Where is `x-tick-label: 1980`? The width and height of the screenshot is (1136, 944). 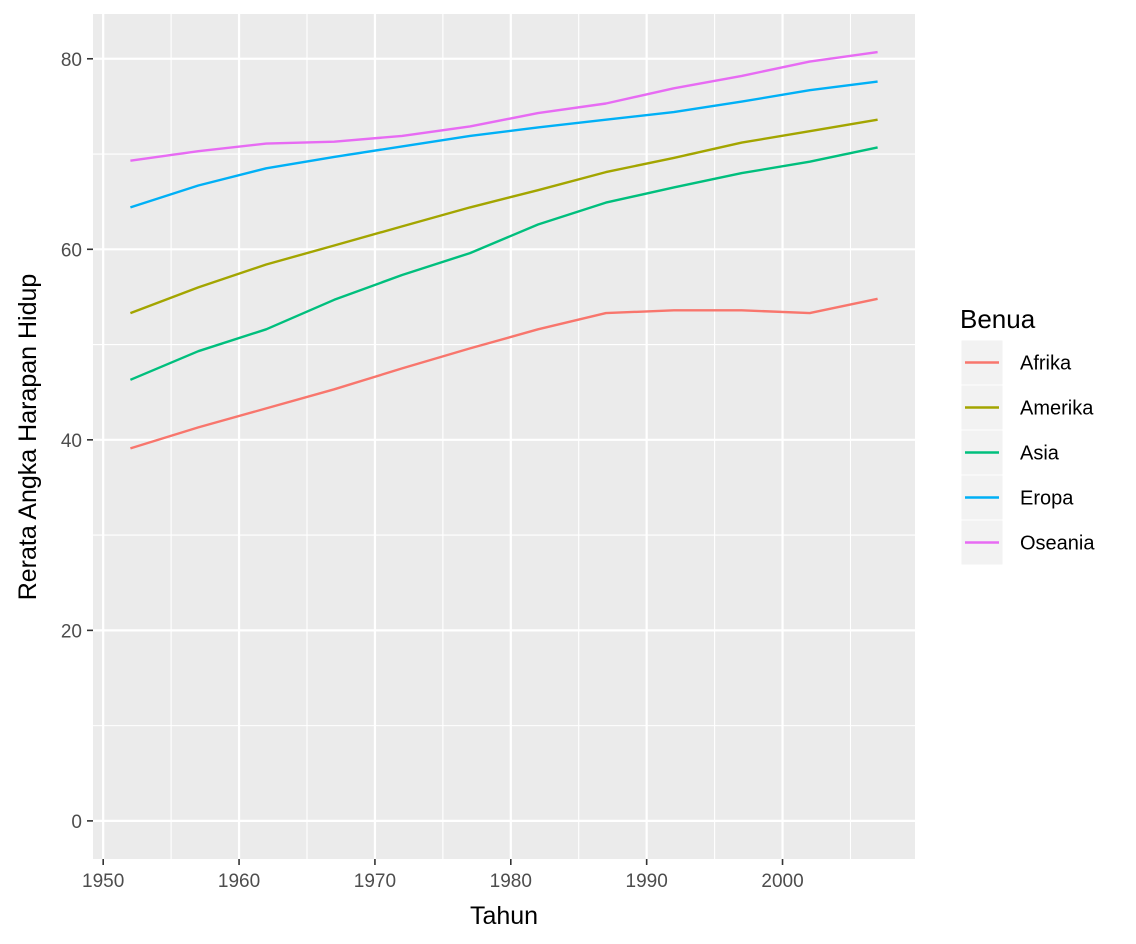
x-tick-label: 1980 is located at coordinates (511, 881).